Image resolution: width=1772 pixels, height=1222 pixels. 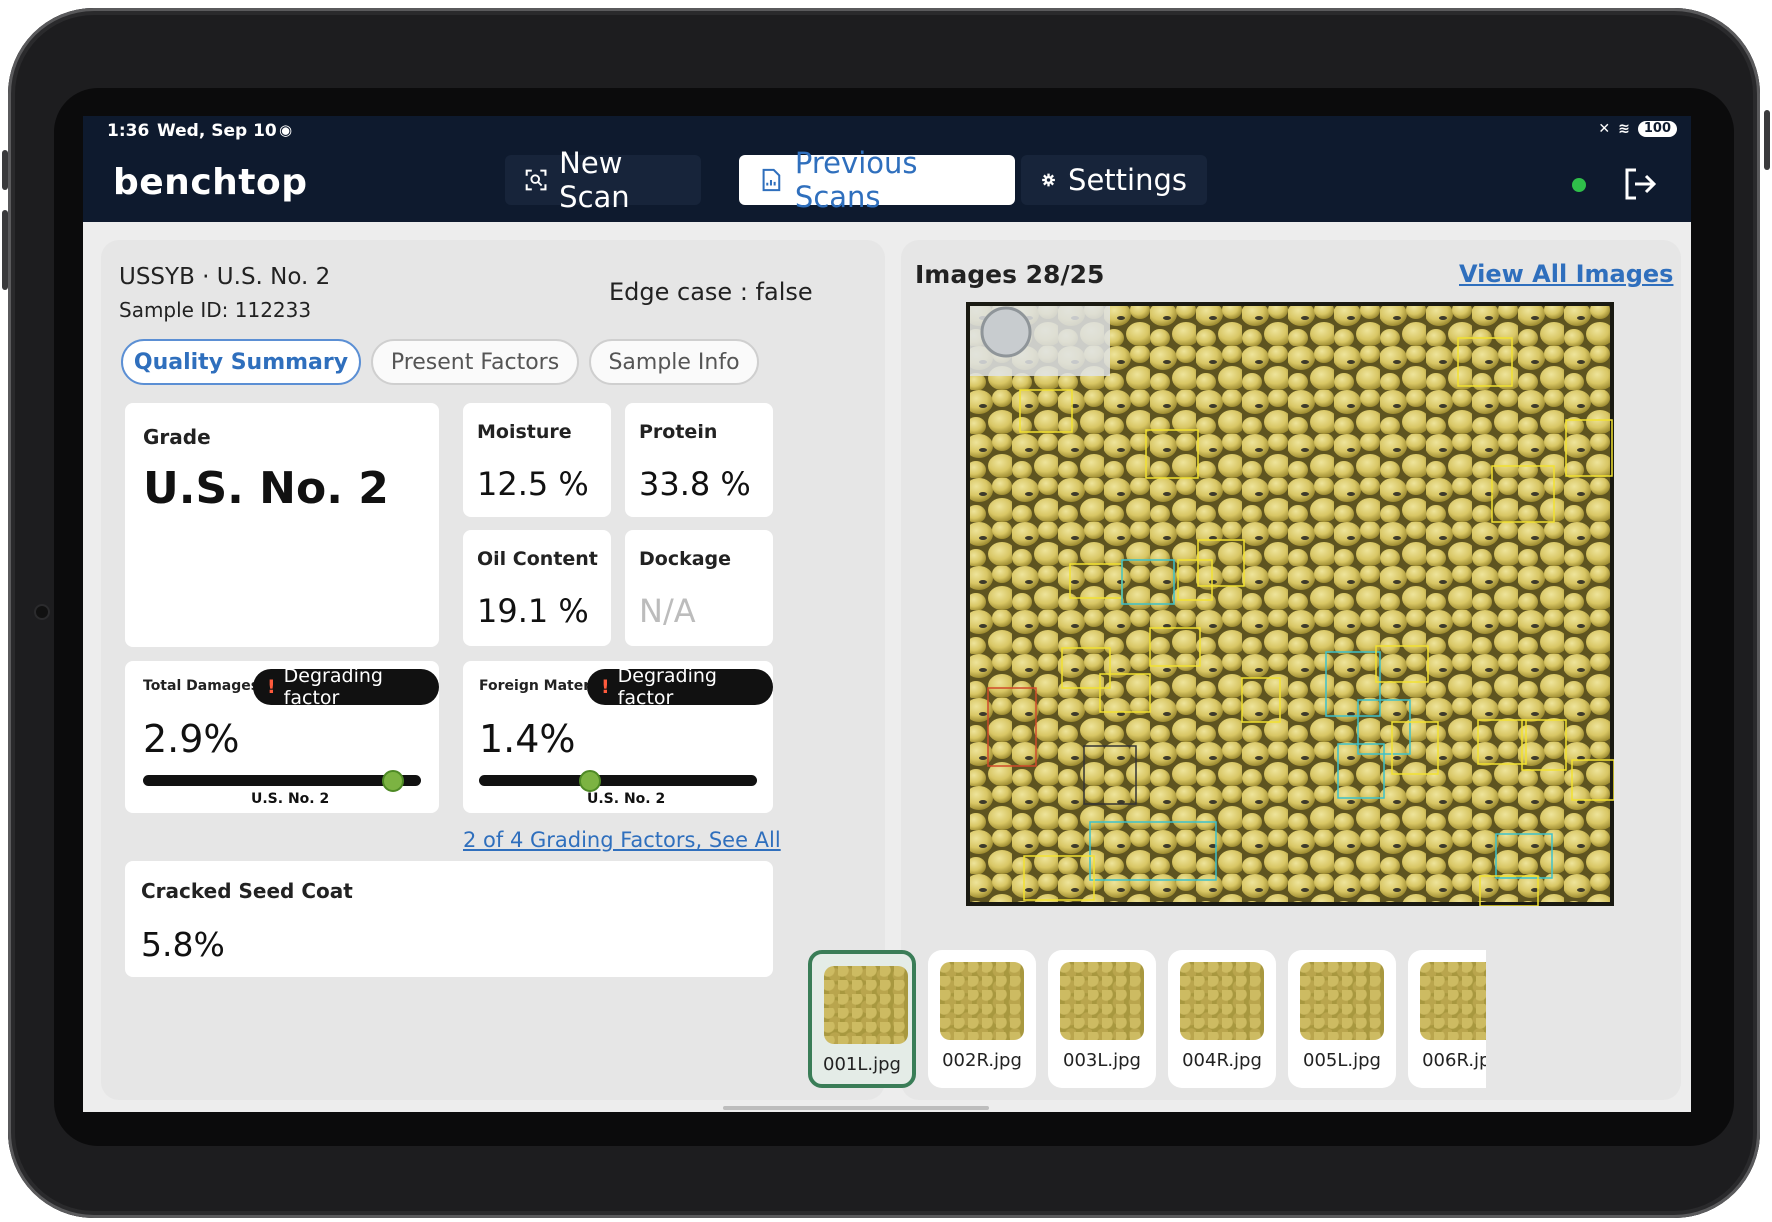 I want to click on protein-label: Protein, so click(x=678, y=432).